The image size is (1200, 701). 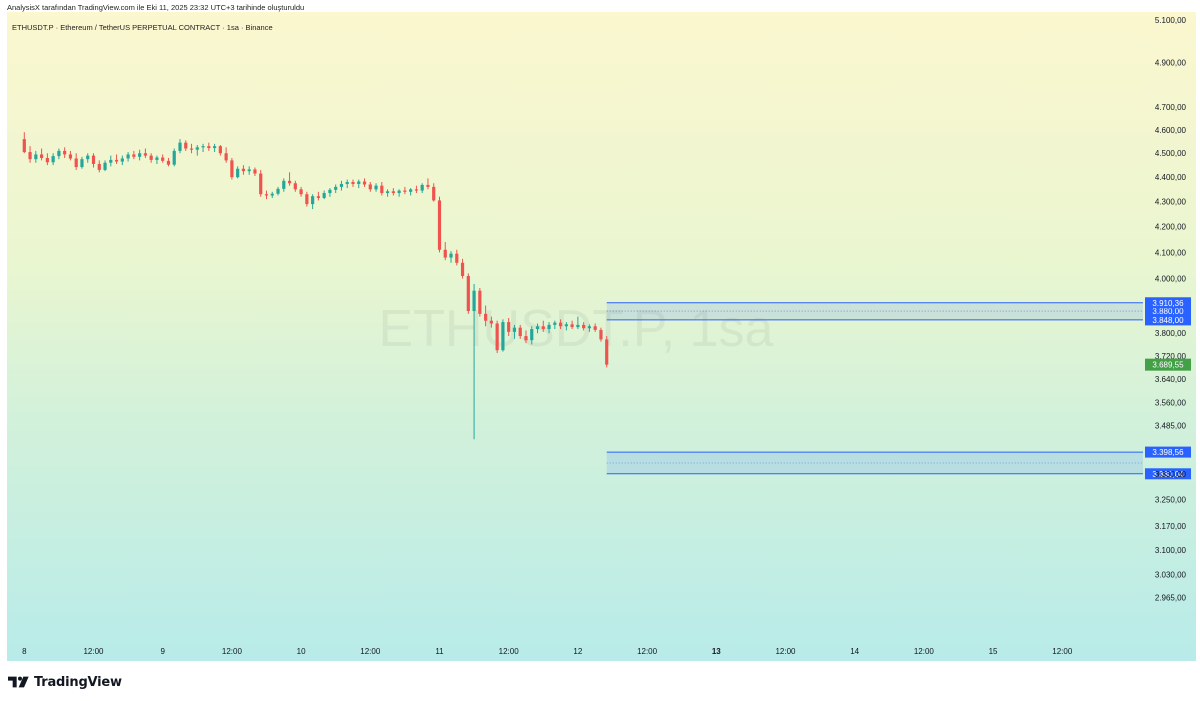 What do you see at coordinates (1168, 311) in the screenshot?
I see `resistance-mid-price-label: 3.880,00` at bounding box center [1168, 311].